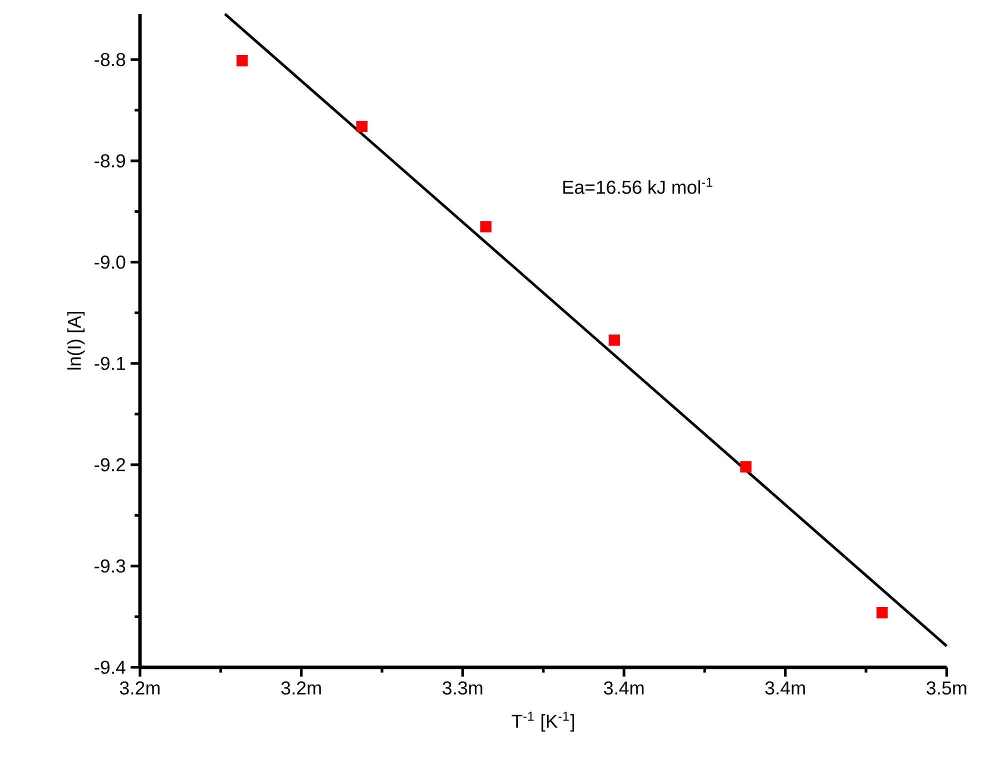 This screenshot has height=782, width=988. I want to click on y-tick-label: -9.3, so click(110, 566).